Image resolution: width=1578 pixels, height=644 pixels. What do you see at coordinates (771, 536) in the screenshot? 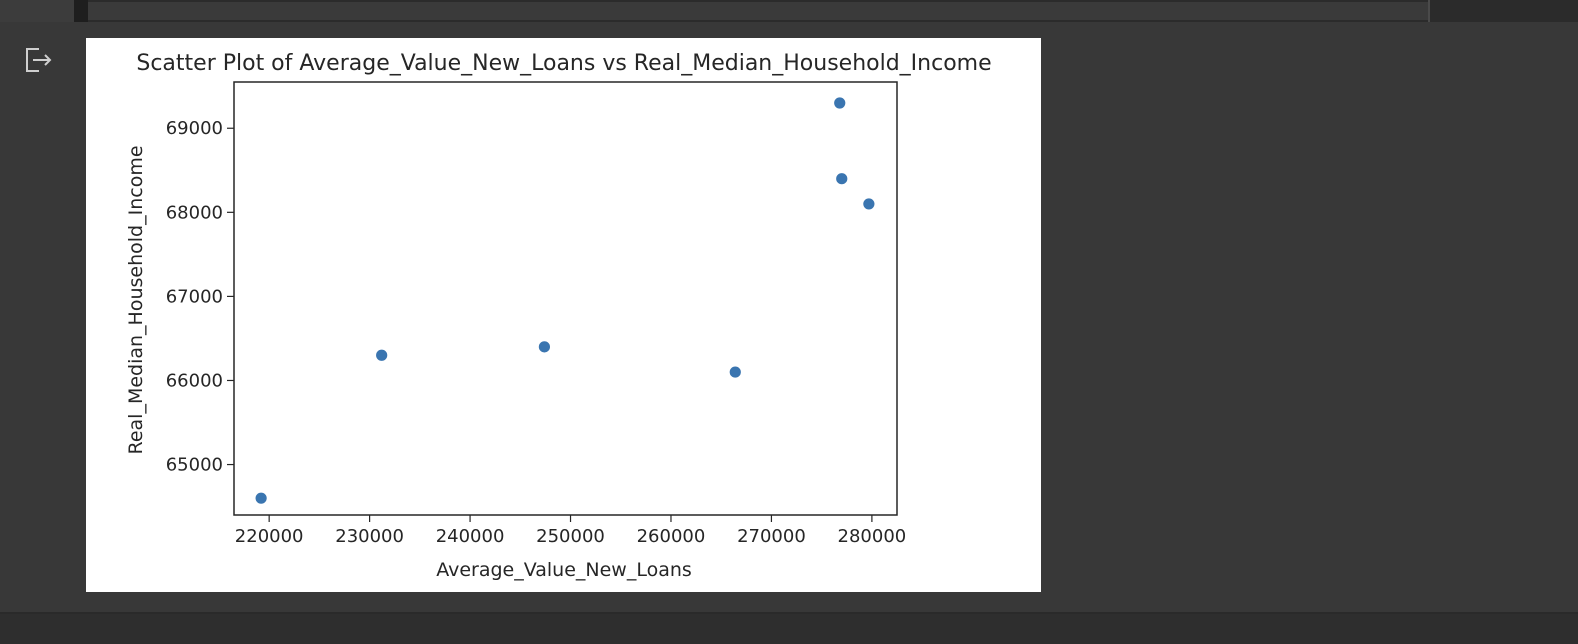
I see `x-tick-label: 270000` at bounding box center [771, 536].